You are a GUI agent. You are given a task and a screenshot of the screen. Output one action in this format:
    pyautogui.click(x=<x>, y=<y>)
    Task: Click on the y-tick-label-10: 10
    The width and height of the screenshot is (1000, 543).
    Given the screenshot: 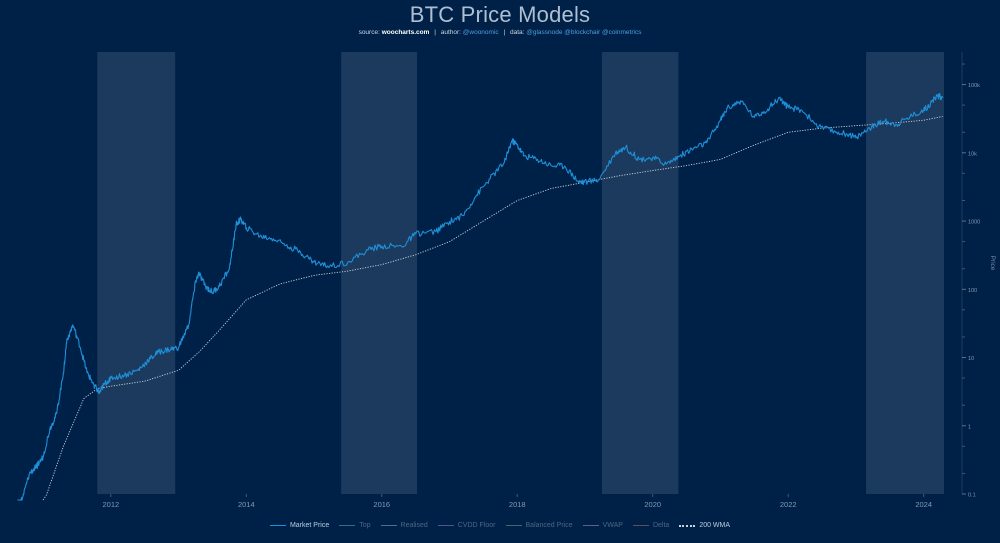 What is the action you would take?
    pyautogui.click(x=971, y=359)
    